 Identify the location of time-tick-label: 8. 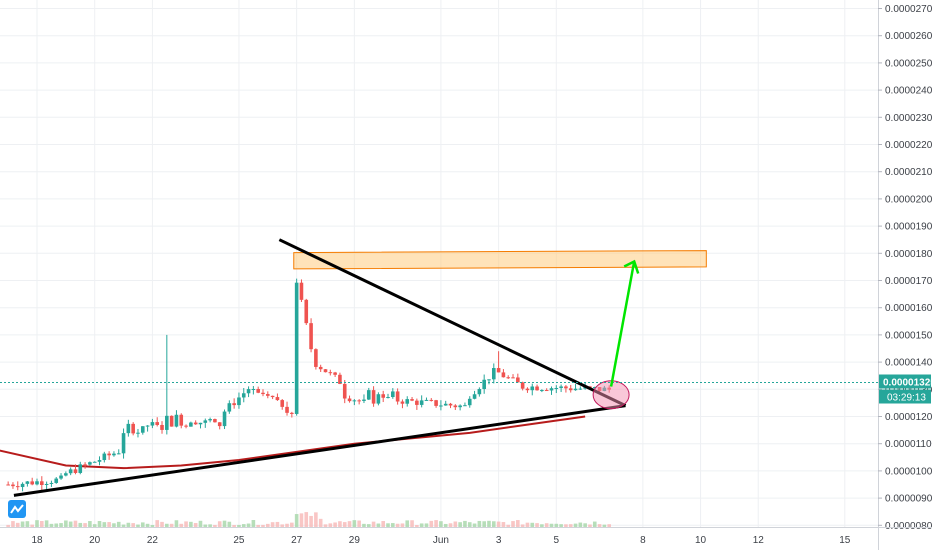
(643, 540).